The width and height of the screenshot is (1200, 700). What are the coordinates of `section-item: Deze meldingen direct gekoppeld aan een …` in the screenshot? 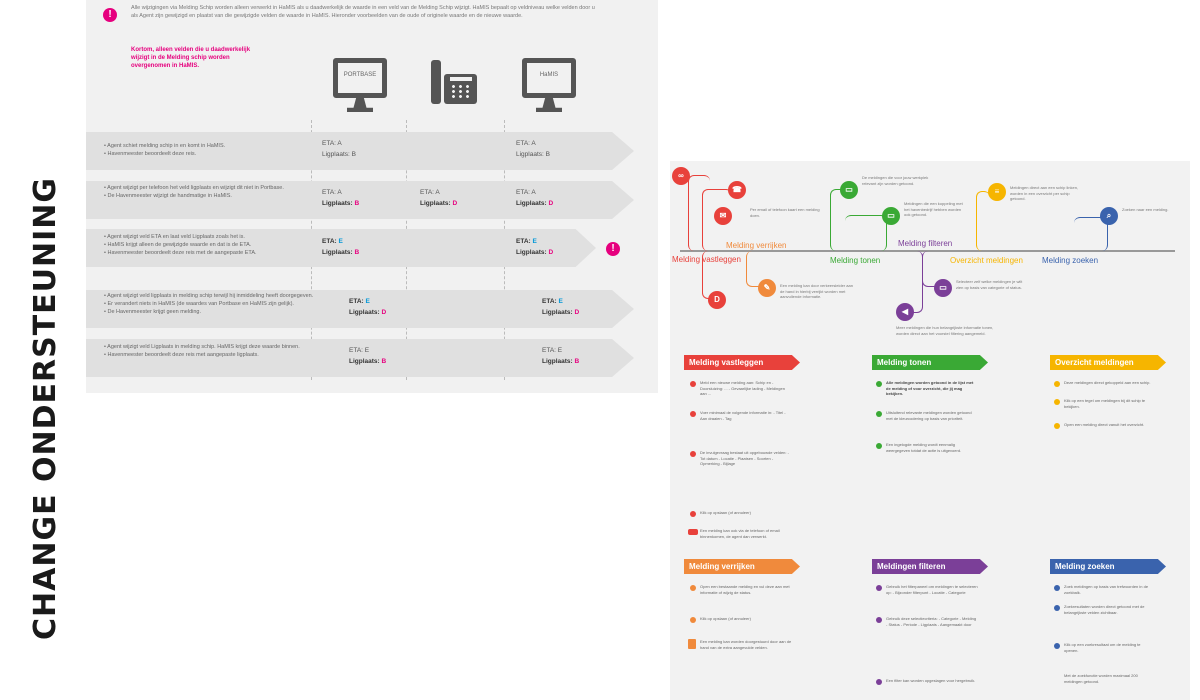 It's located at (1107, 382).